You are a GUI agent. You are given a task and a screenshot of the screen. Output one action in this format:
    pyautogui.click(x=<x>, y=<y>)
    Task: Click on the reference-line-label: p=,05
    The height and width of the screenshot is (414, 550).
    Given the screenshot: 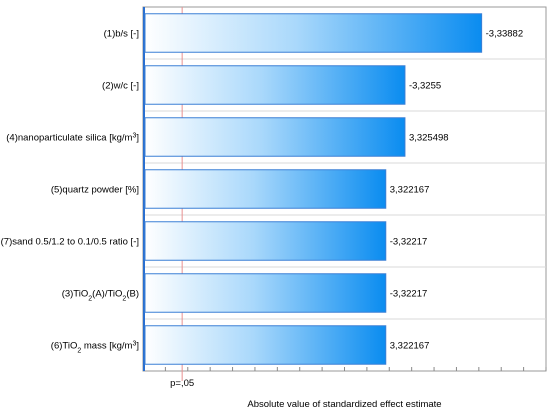 What is the action you would take?
    pyautogui.click(x=182, y=383)
    